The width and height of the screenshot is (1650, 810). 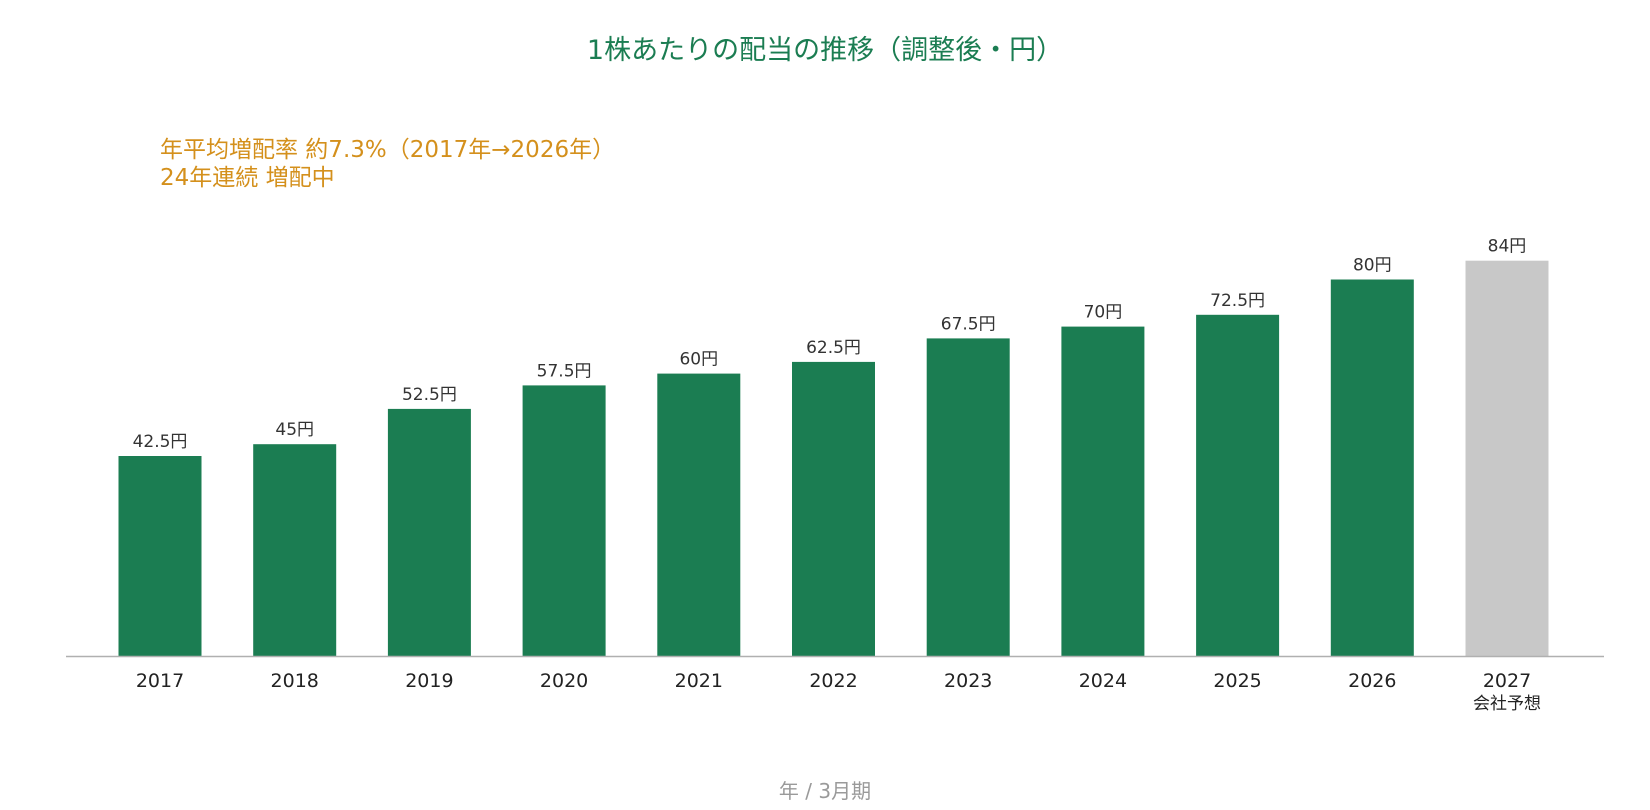 What do you see at coordinates (1103, 491) in the screenshot?
I see `bar-2024` at bounding box center [1103, 491].